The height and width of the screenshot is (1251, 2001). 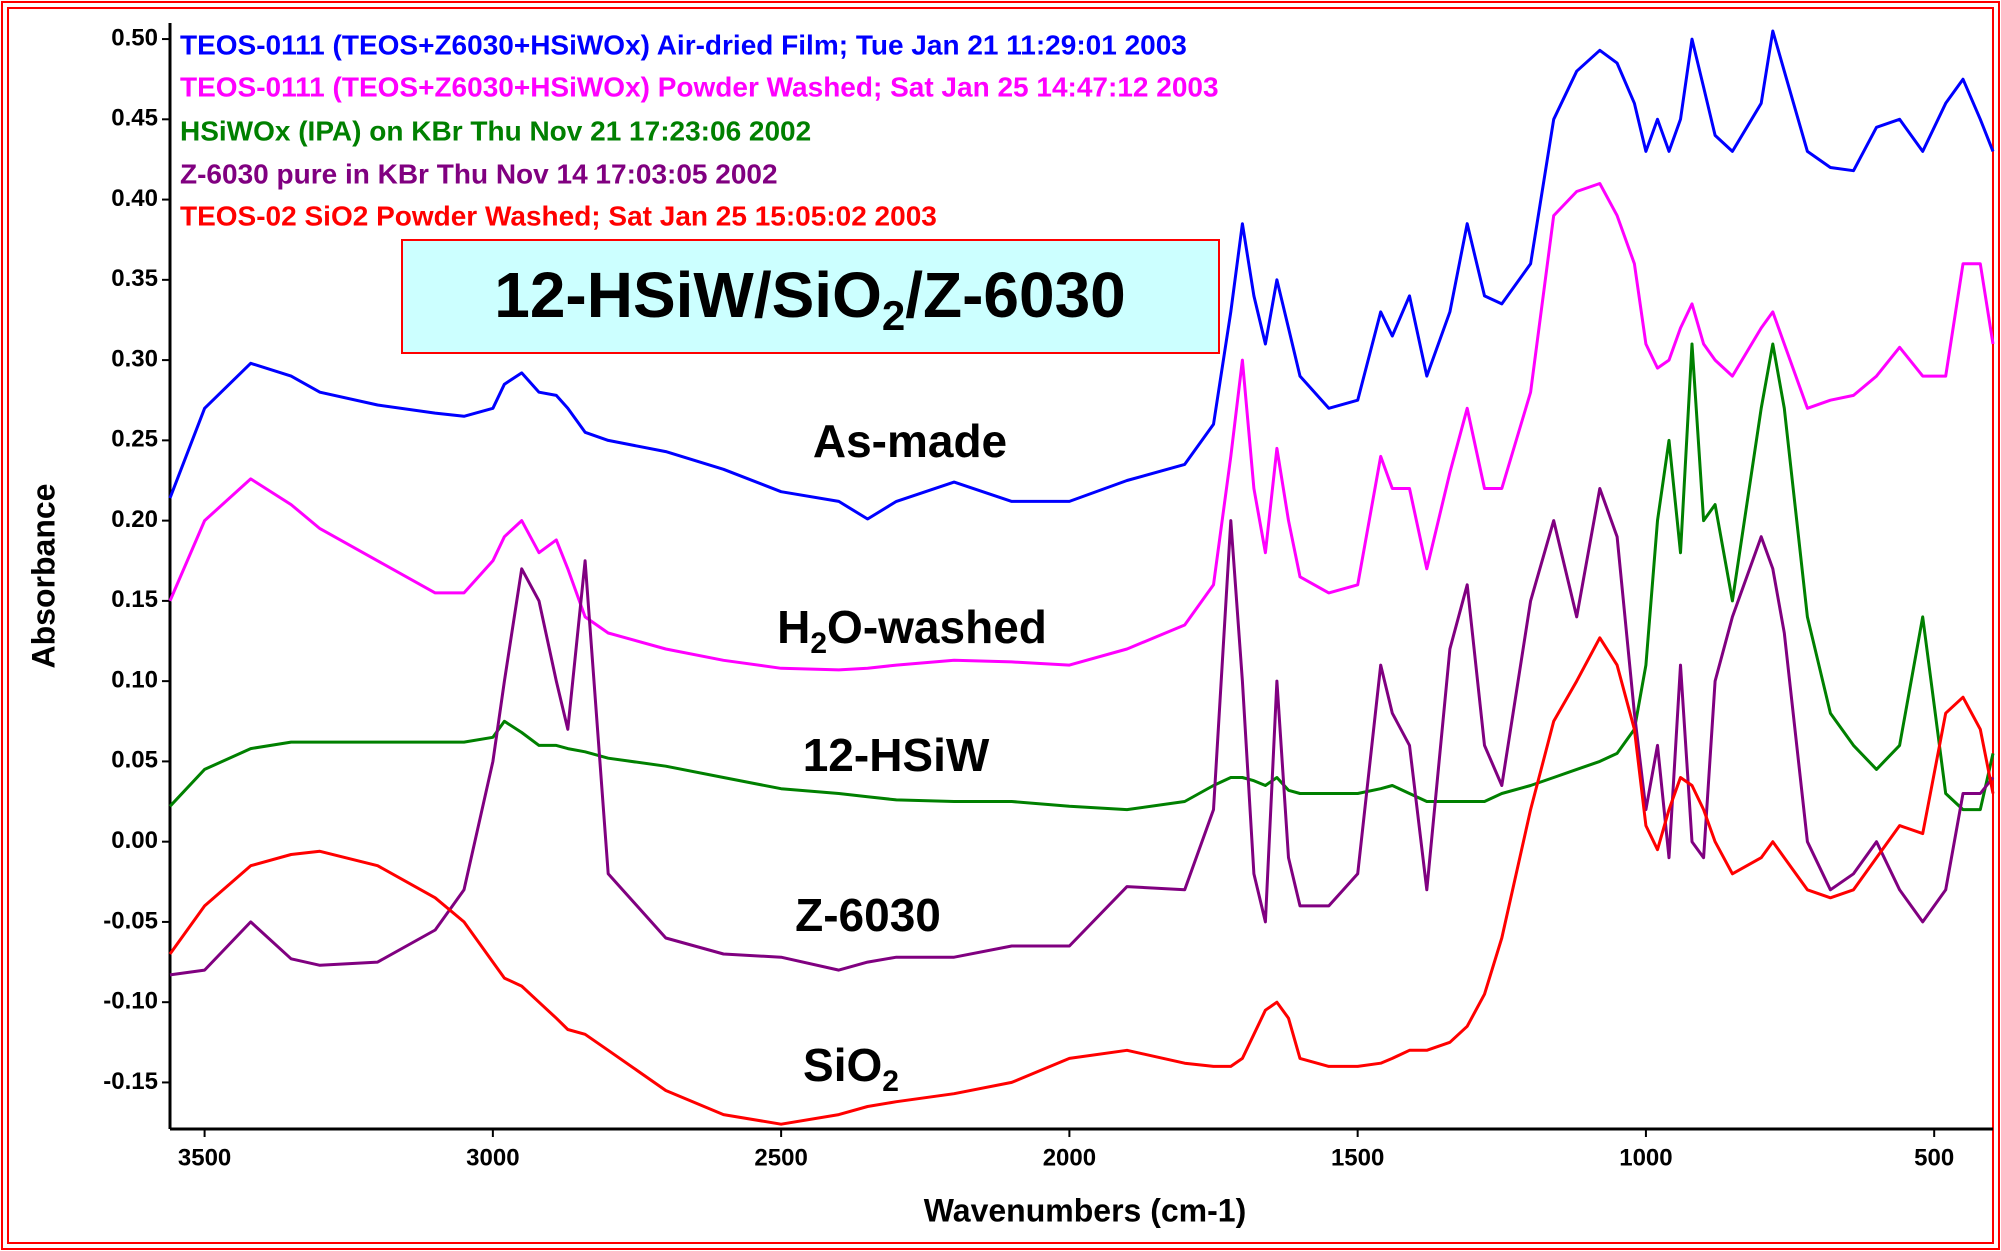 I want to click on y-tick-label: -0.15, so click(x=130, y=1081).